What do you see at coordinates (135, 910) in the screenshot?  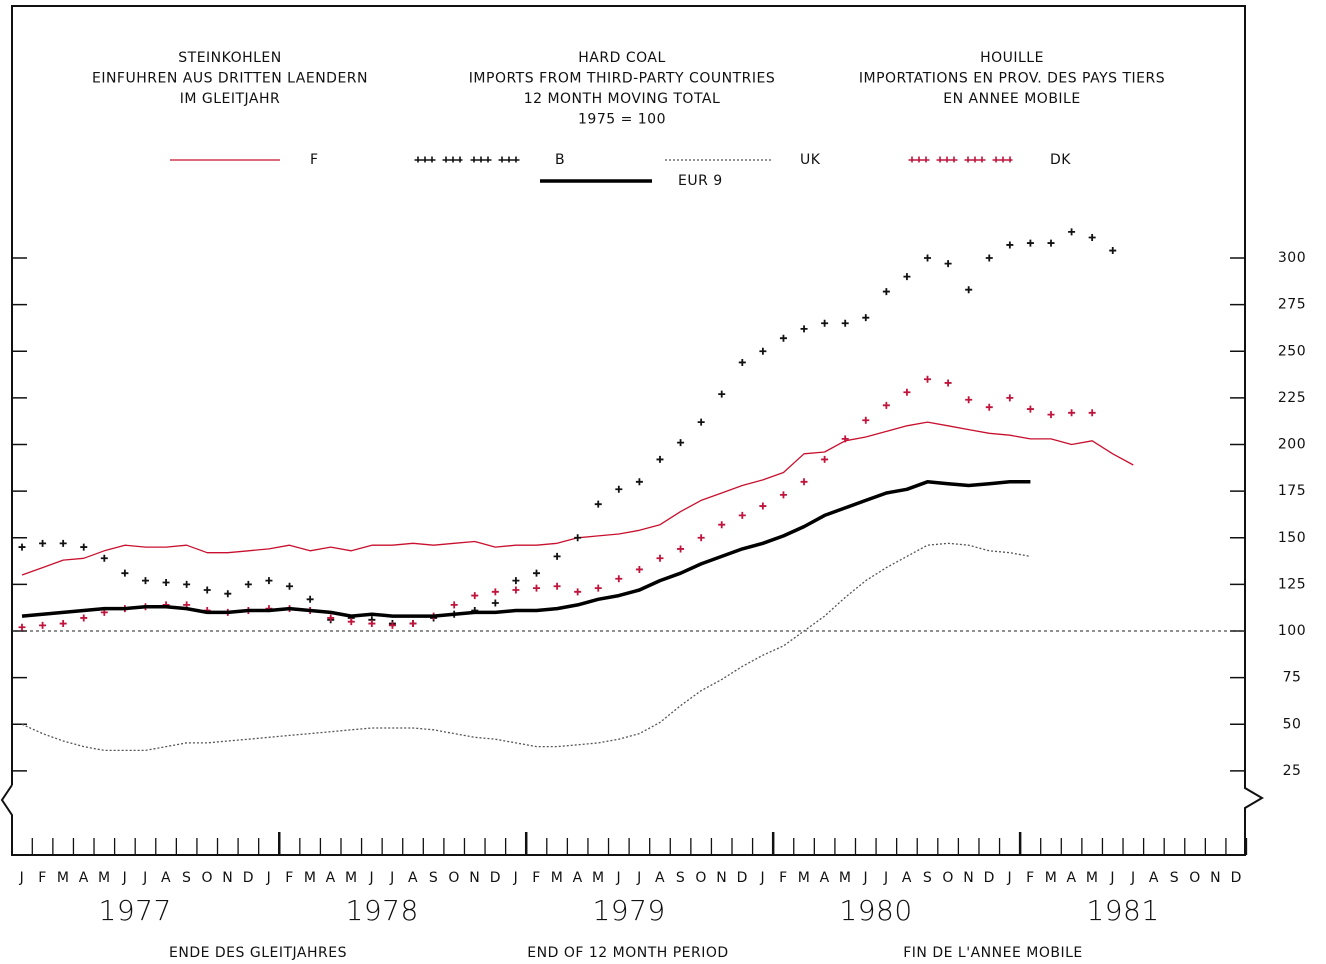 I see `year-label: 1977` at bounding box center [135, 910].